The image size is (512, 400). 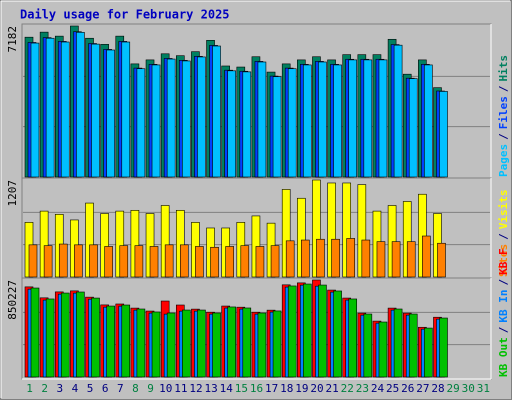 I want to click on x-tick-label: 7, so click(x=120, y=388).